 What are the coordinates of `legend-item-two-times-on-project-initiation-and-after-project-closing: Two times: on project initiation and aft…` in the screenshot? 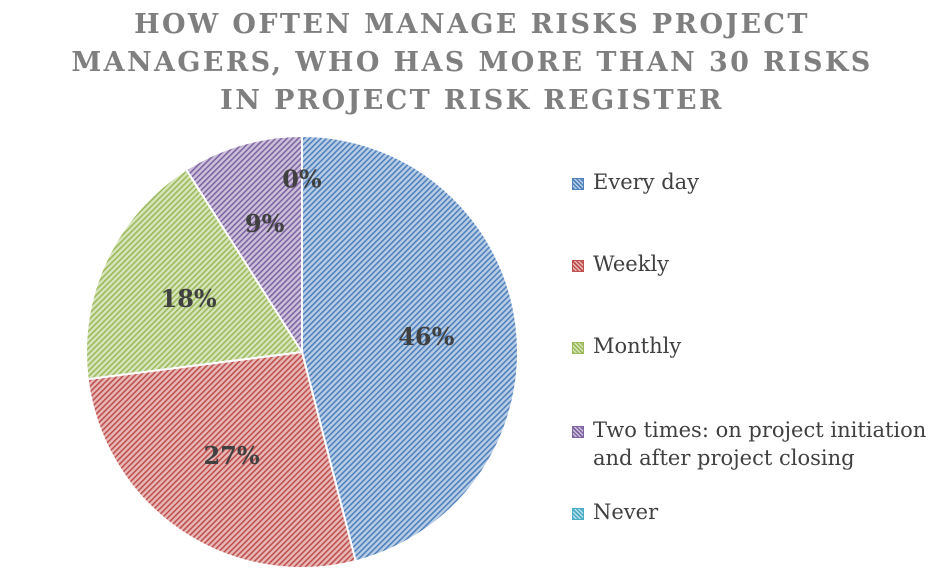 It's located at (757, 444).